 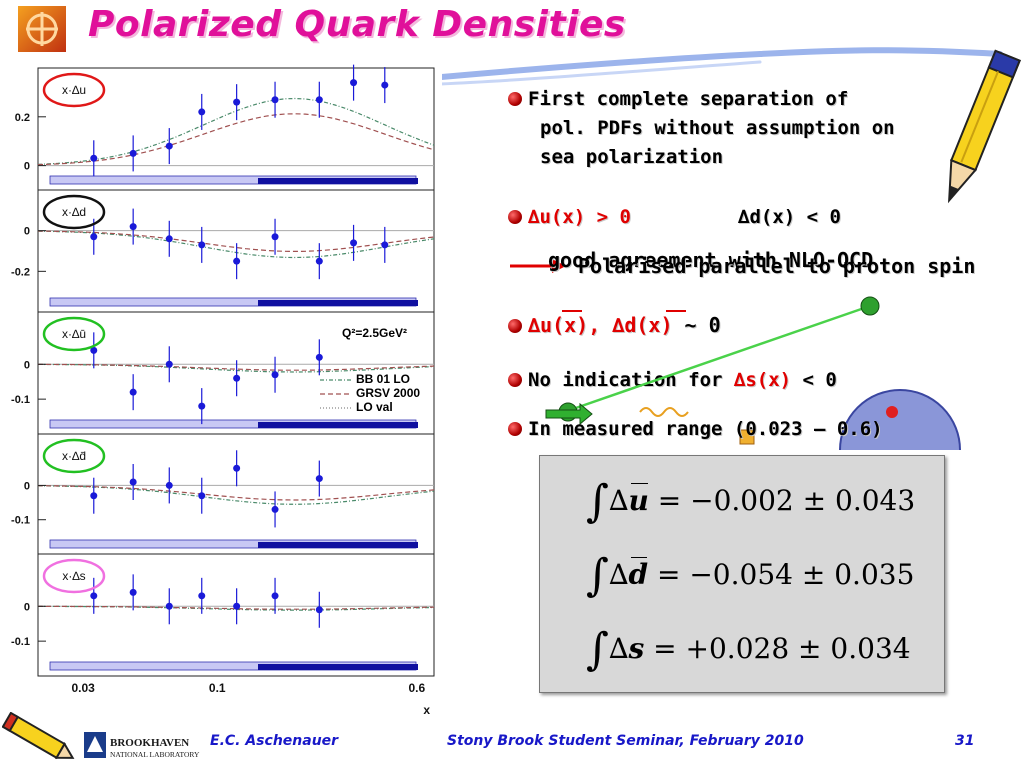 What do you see at coordinates (38, 736) in the screenshot?
I see `cartoon-pencil-icon` at bounding box center [38, 736].